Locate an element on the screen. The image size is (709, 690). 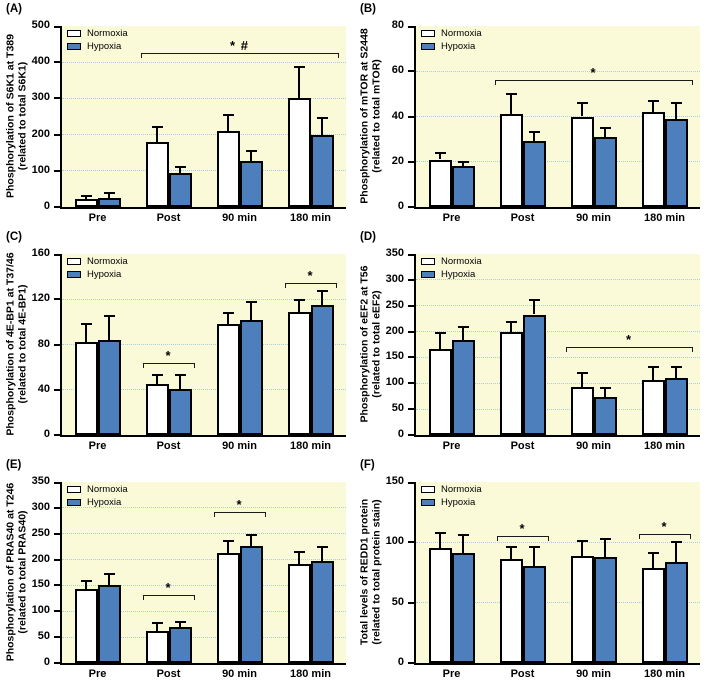
y-tick-label: 250 is located at coordinates (394, 304).